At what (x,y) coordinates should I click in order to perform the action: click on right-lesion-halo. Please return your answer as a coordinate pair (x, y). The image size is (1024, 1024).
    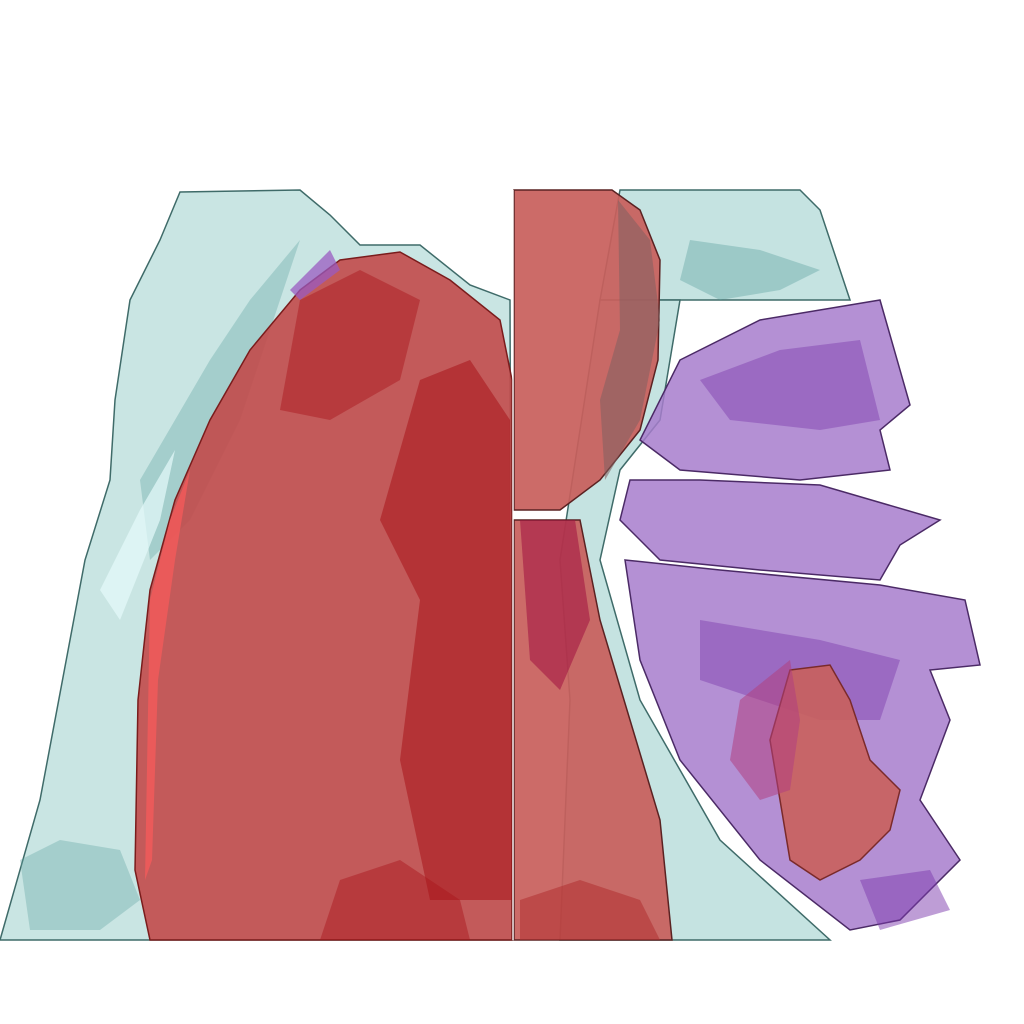
    Looking at the image, I should click on (765, 730).